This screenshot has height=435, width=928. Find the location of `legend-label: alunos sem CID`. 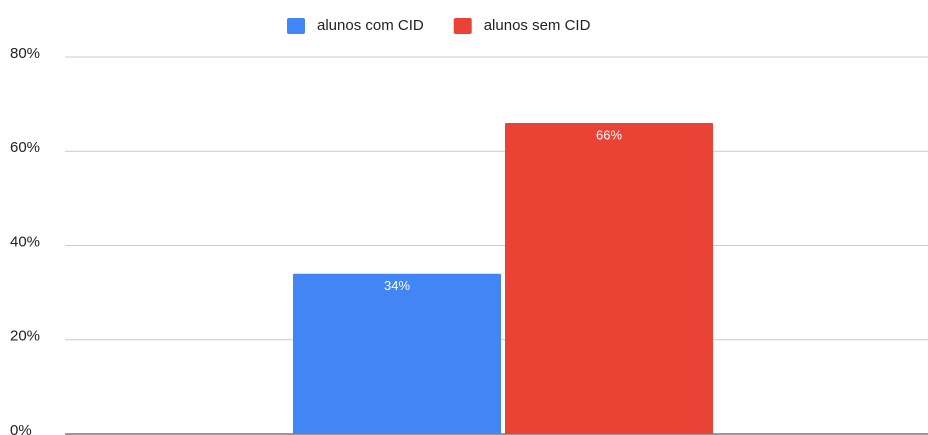

legend-label: alunos sem CID is located at coordinates (537, 25).